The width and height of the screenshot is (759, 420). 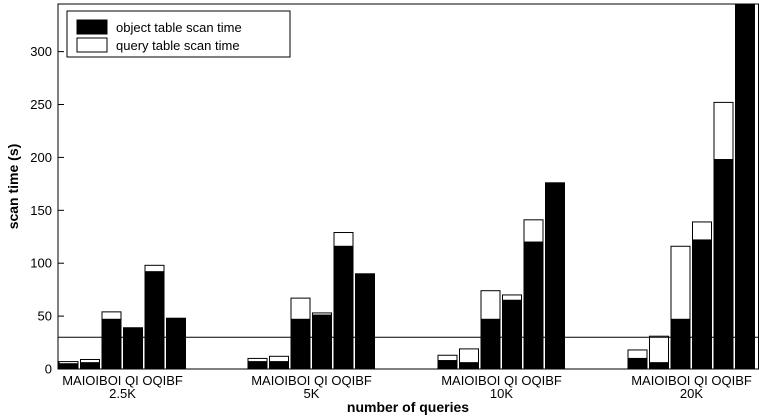 What do you see at coordinates (343, 307) in the screenshot?
I see `bar-object-5K-OQI` at bounding box center [343, 307].